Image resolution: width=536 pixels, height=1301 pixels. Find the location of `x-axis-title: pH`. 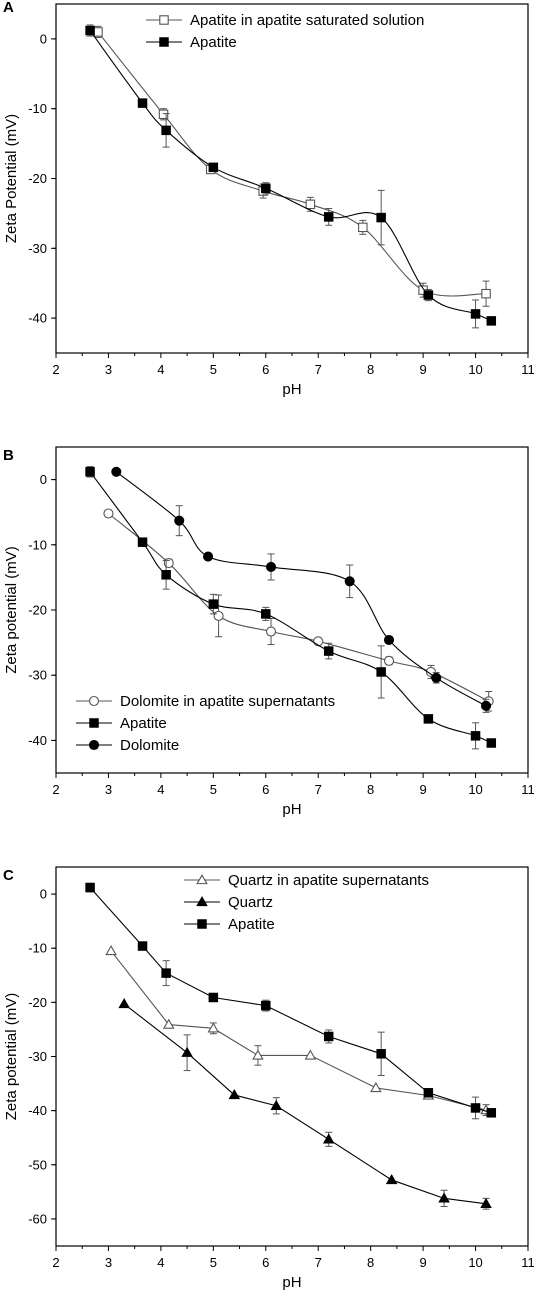

x-axis-title: pH is located at coordinates (291, 809).